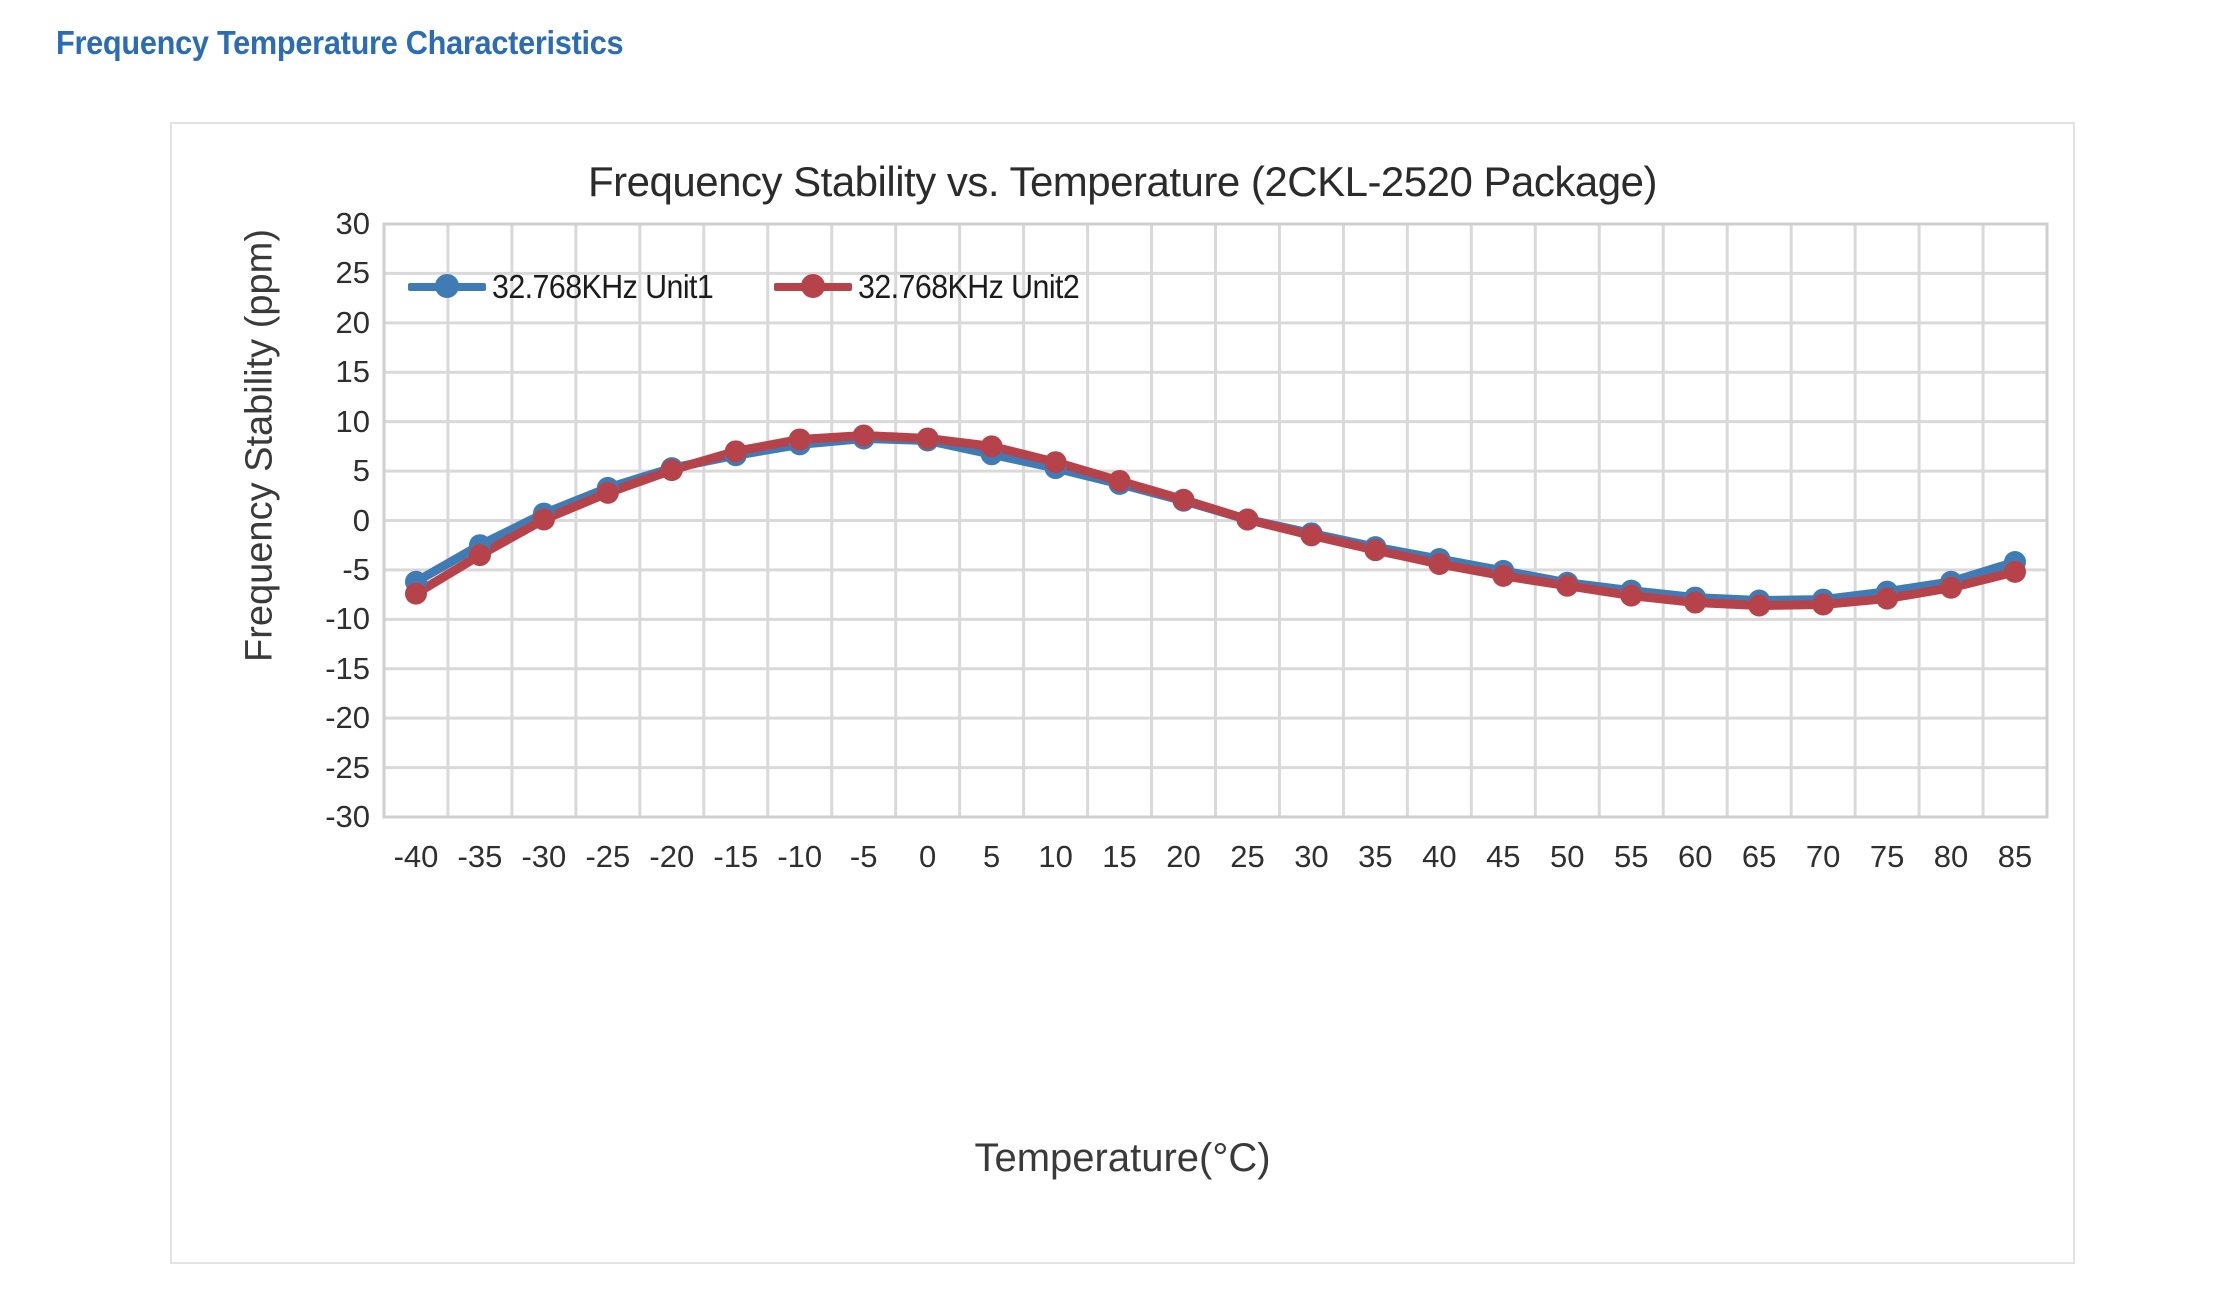 This screenshot has width=2225, height=1312. I want to click on x-axis-tick: -15, so click(736, 856).